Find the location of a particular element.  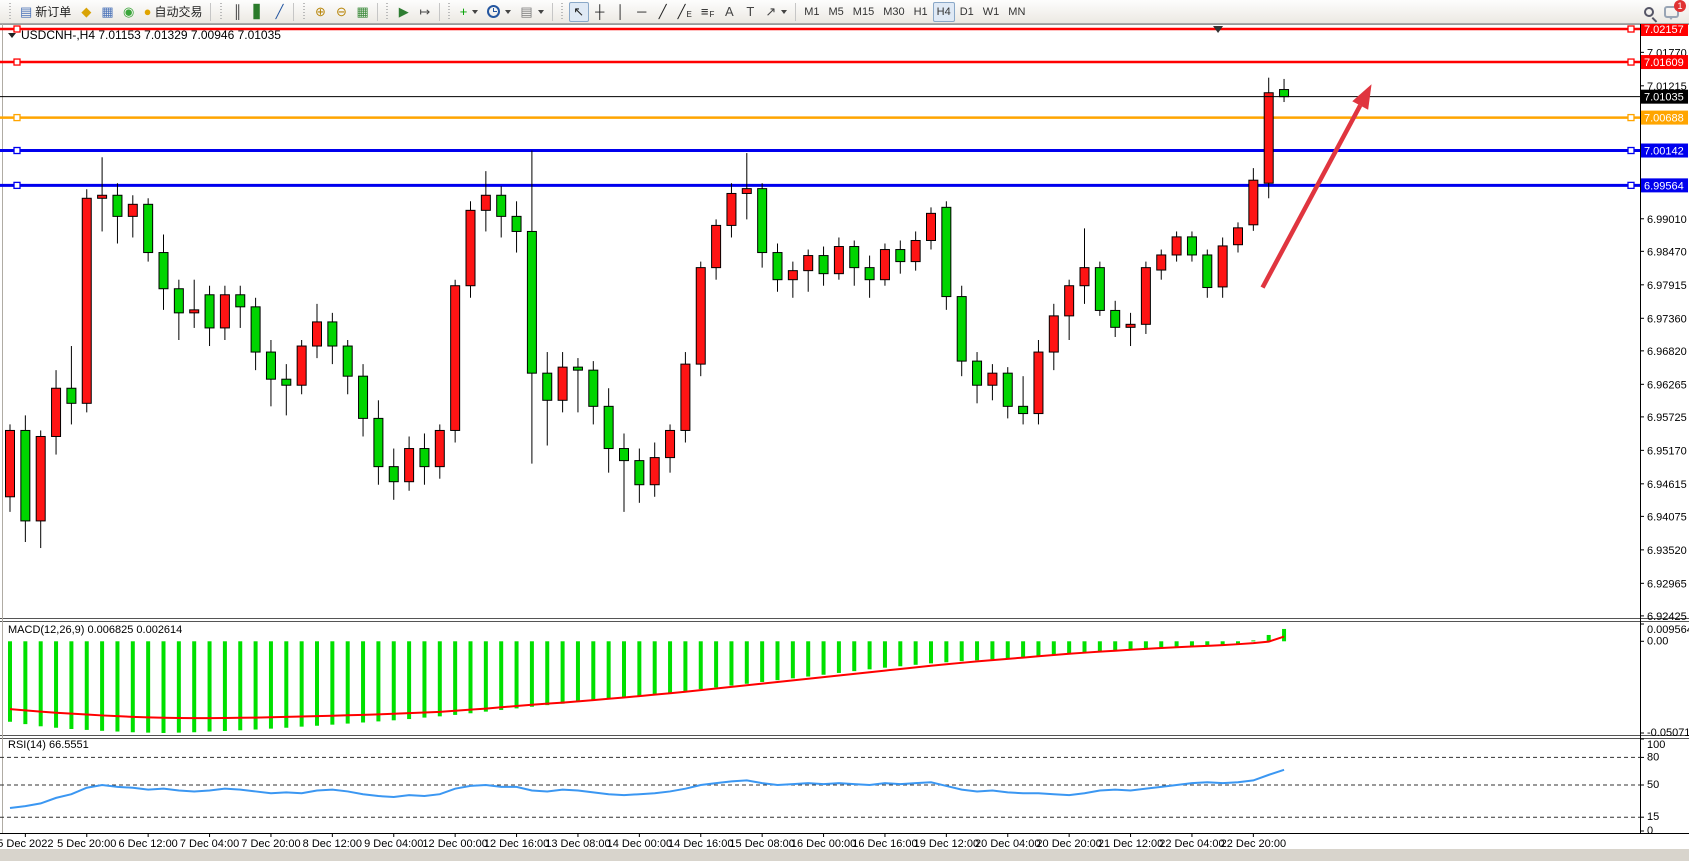

crosshair-tool-button: ┼ is located at coordinates (600, 12).